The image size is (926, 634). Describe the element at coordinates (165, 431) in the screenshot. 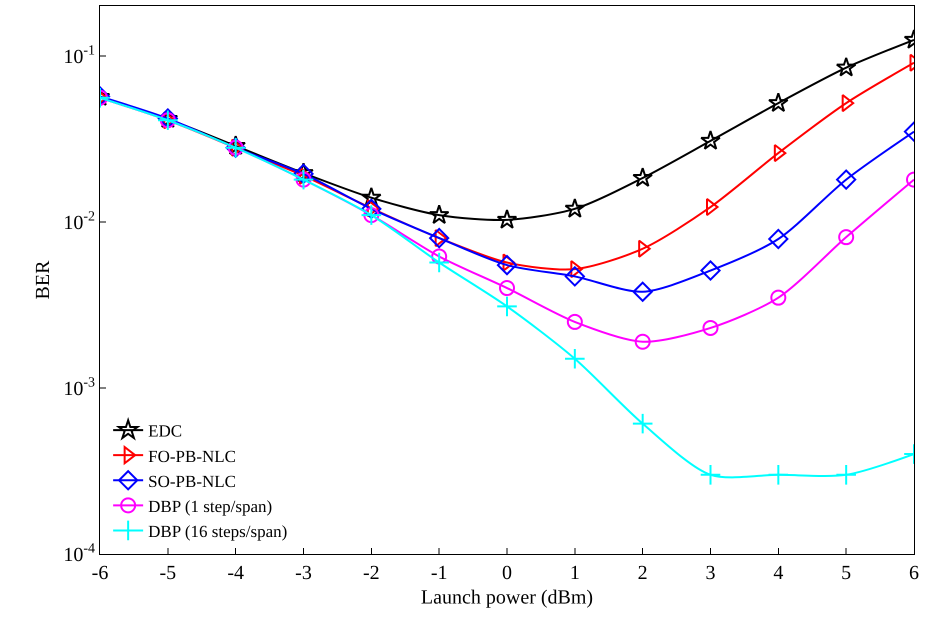

I see `legend-label: EDC` at that location.